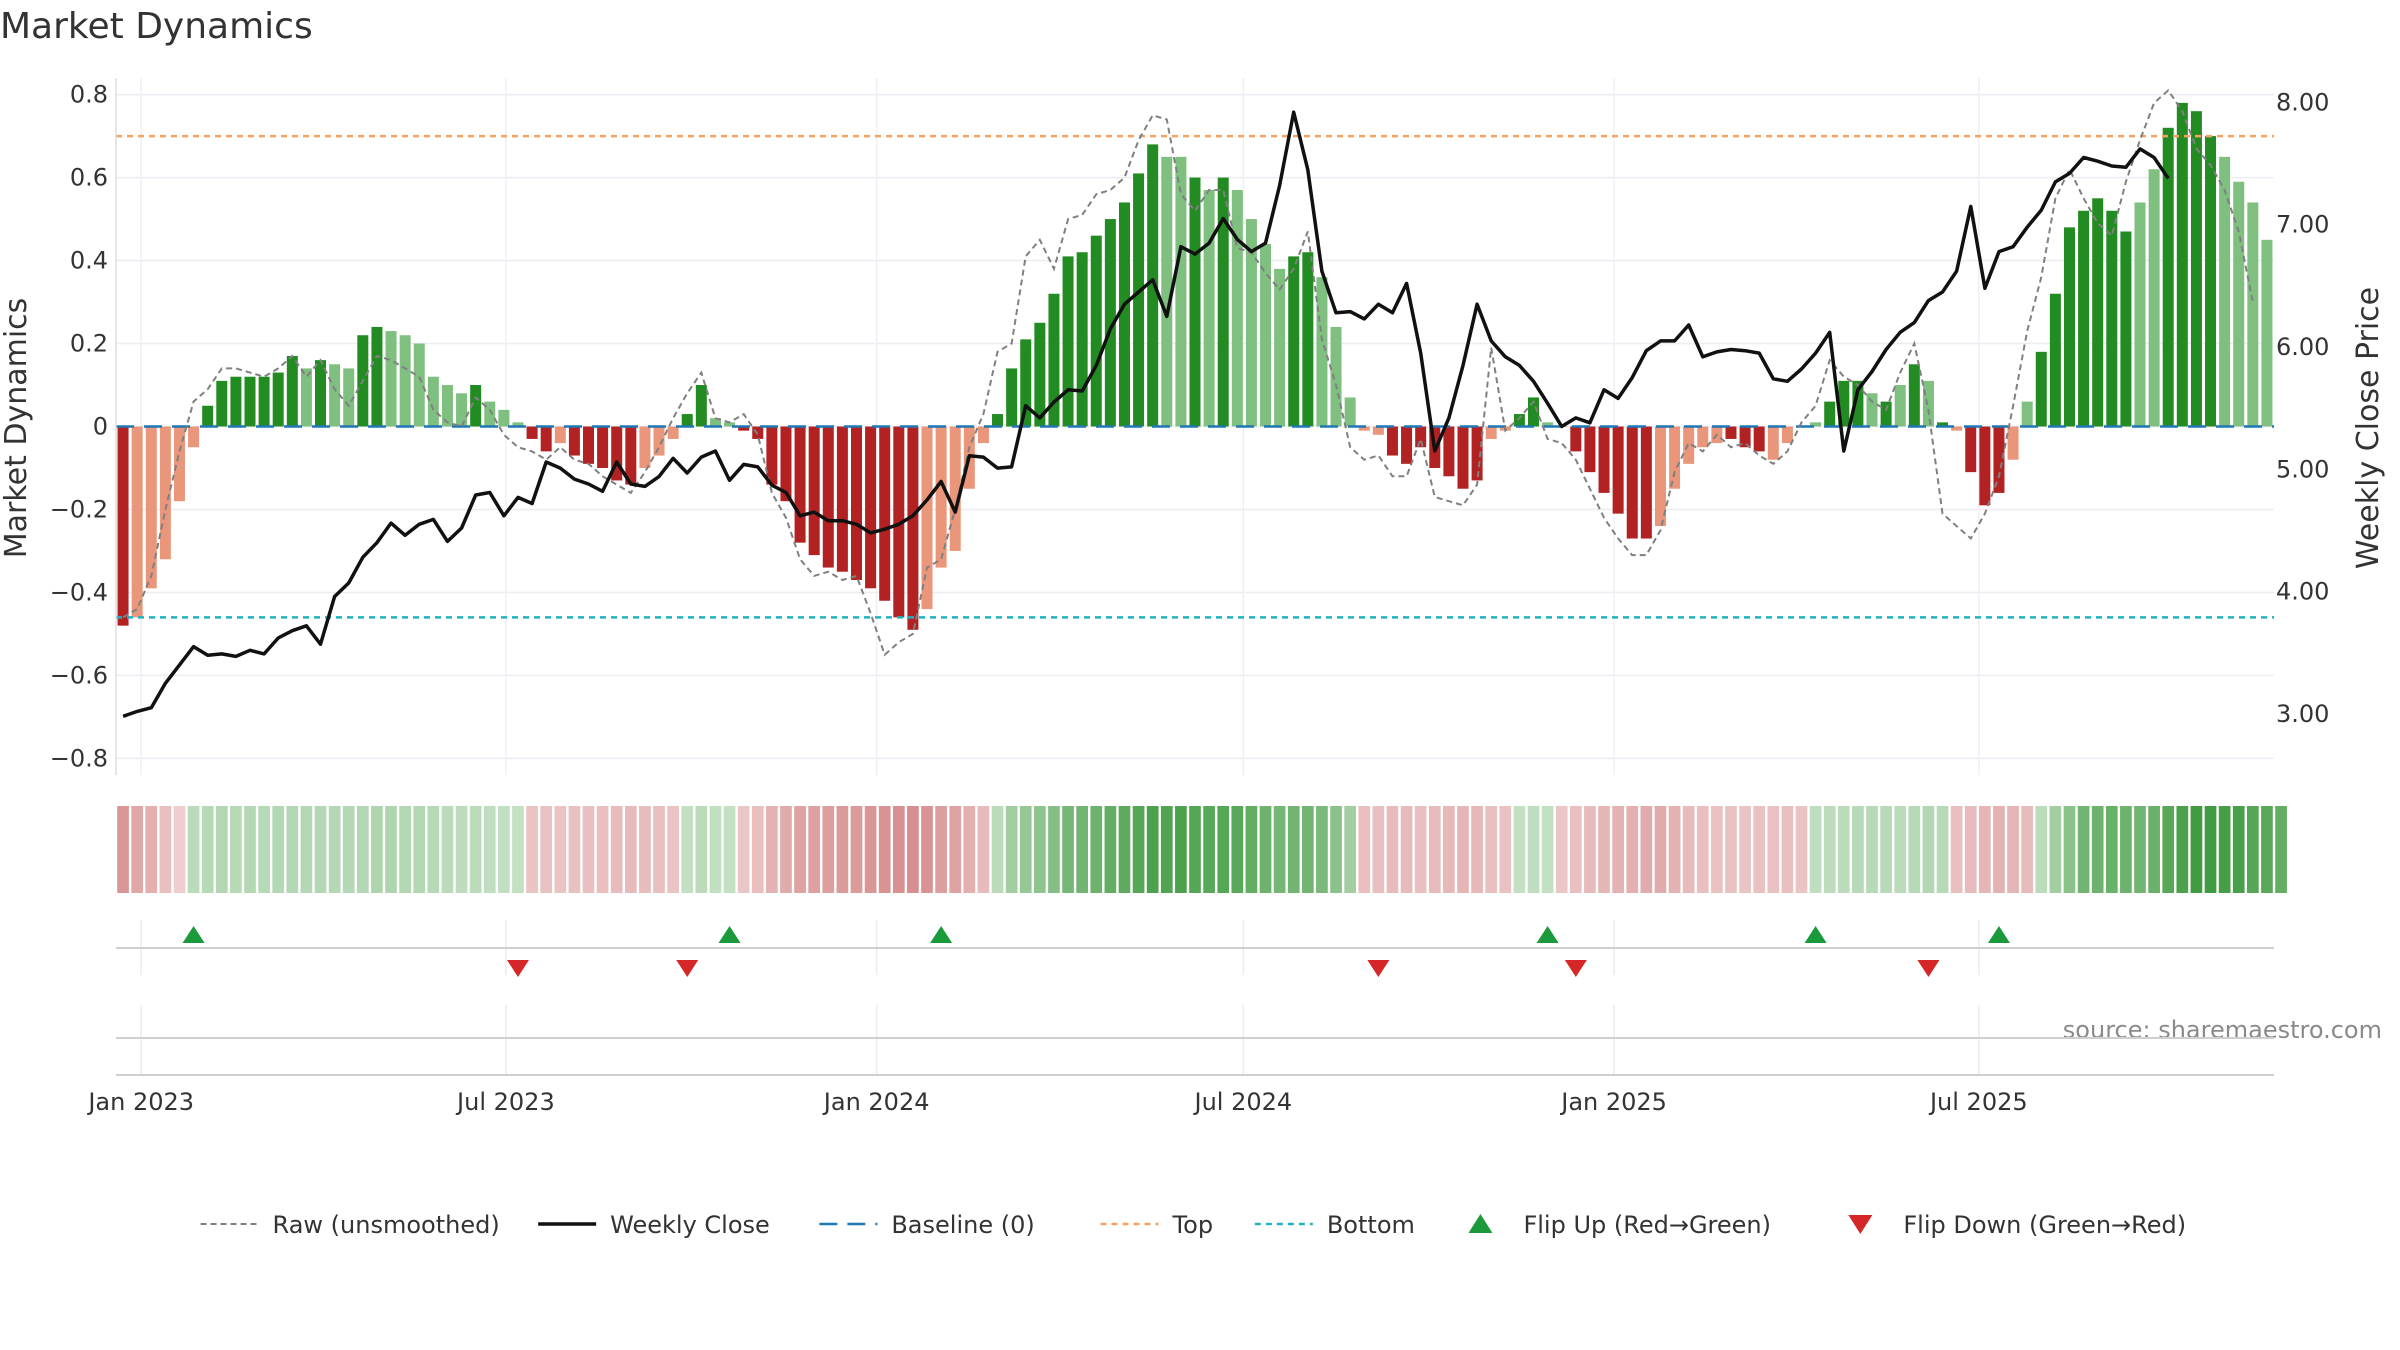 The height and width of the screenshot is (1350, 2400). What do you see at coordinates (2222, 1030) in the screenshot?
I see `source-label: source: sharemaestro.com` at bounding box center [2222, 1030].